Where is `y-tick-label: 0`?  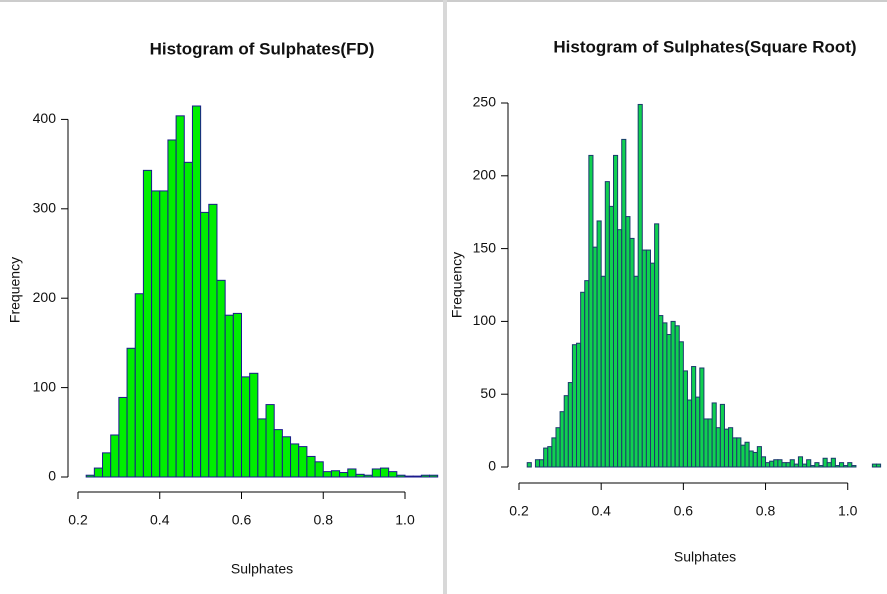
y-tick-label: 0 is located at coordinates (492, 466).